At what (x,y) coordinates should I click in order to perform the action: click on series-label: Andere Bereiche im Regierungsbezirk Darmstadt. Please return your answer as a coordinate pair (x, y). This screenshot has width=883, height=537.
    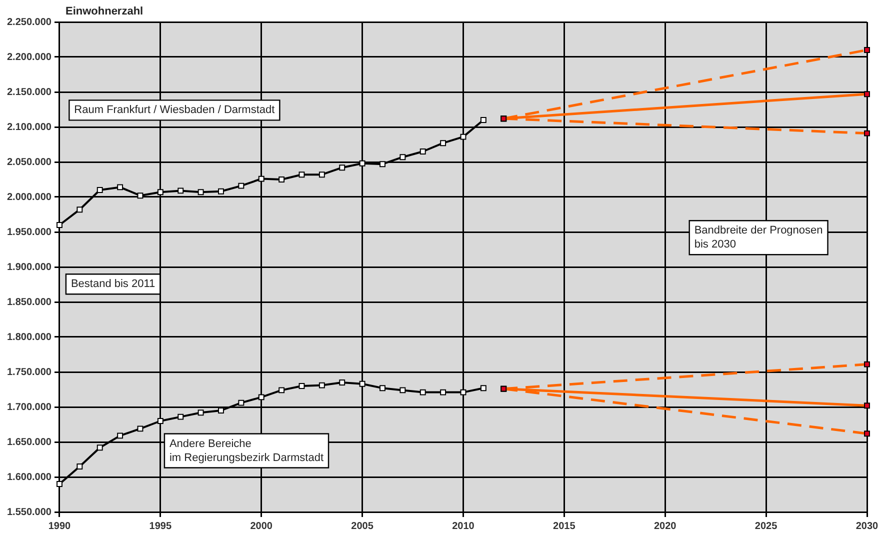
    Looking at the image, I should click on (246, 451).